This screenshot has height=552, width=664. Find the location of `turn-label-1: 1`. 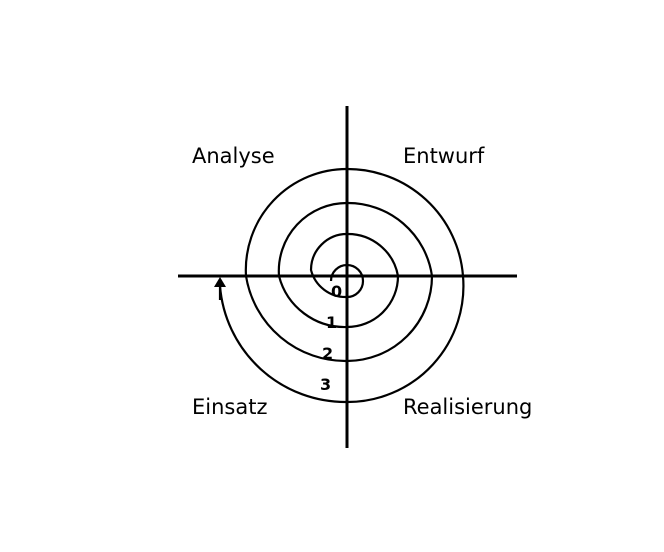

turn-label-1: 1 is located at coordinates (331, 322).